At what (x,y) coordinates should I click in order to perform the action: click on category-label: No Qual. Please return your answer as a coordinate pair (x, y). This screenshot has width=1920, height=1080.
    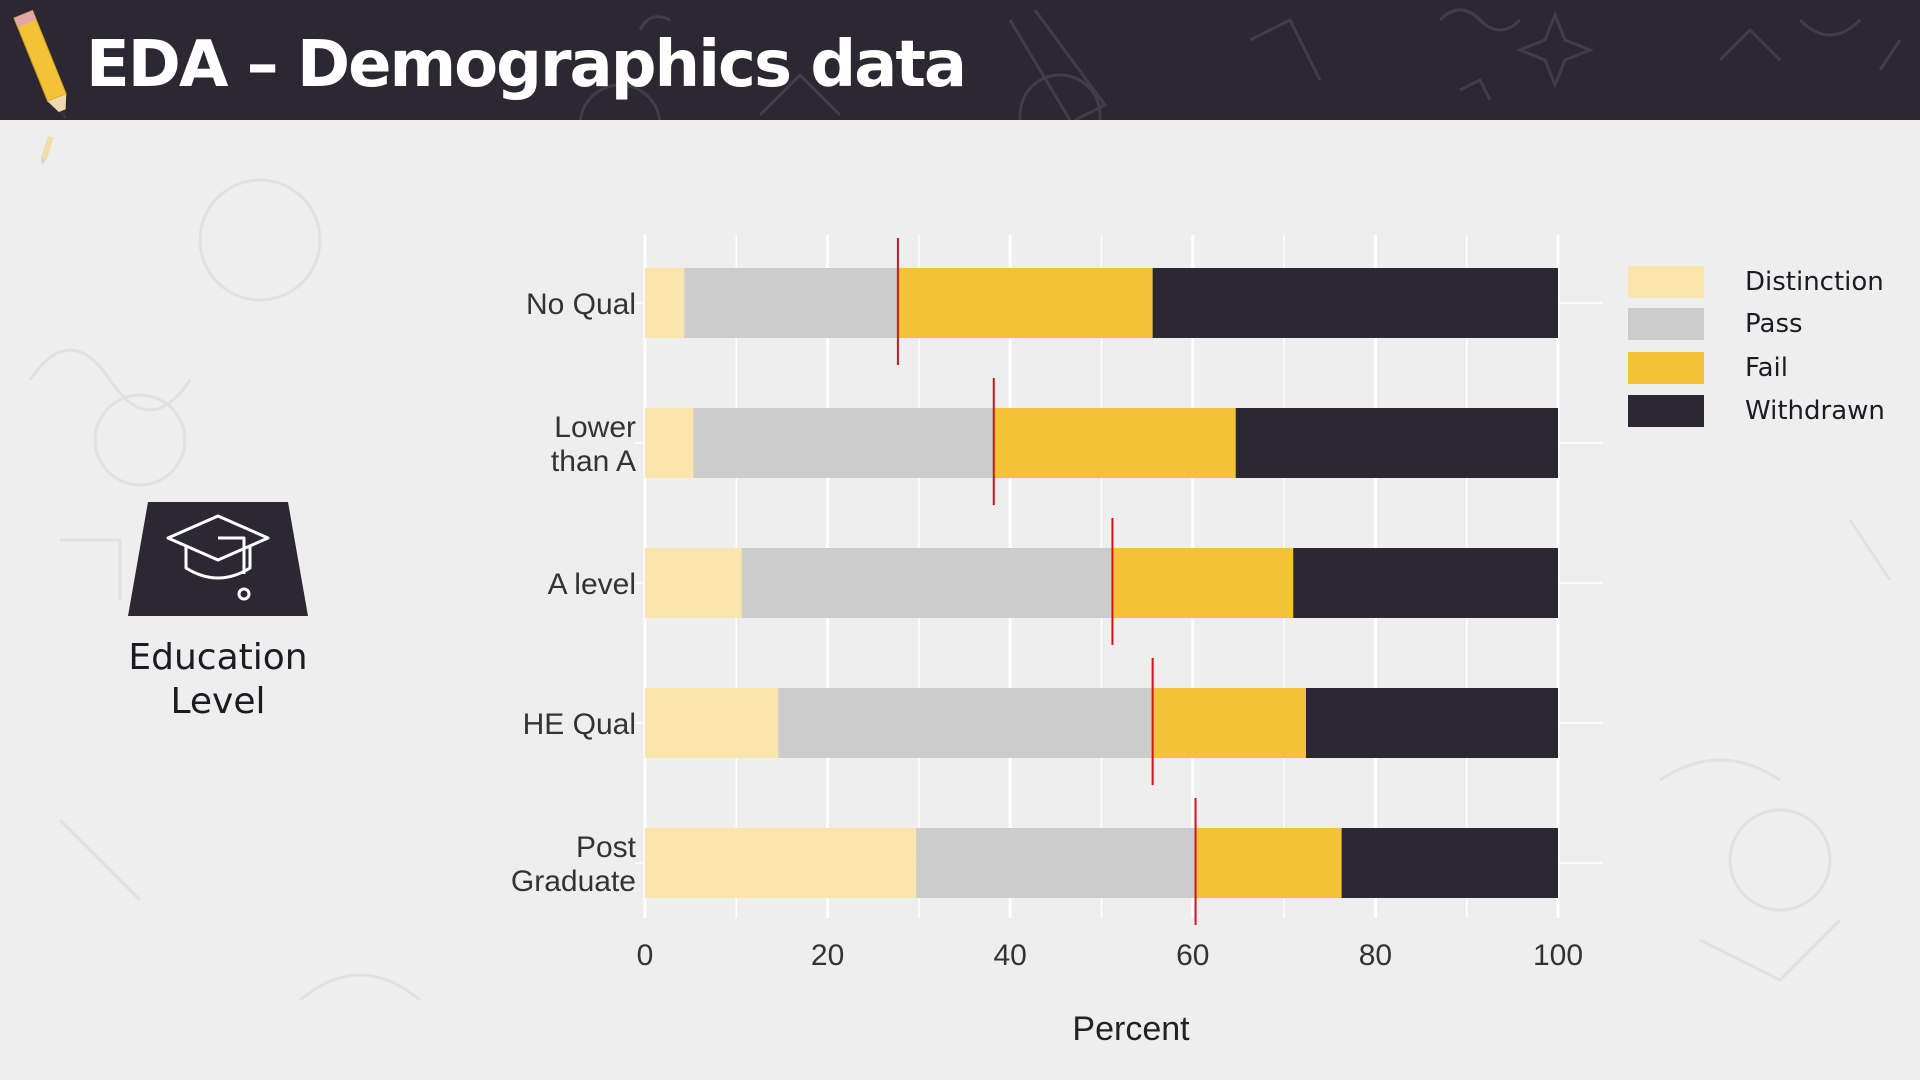
    Looking at the image, I should click on (581, 304).